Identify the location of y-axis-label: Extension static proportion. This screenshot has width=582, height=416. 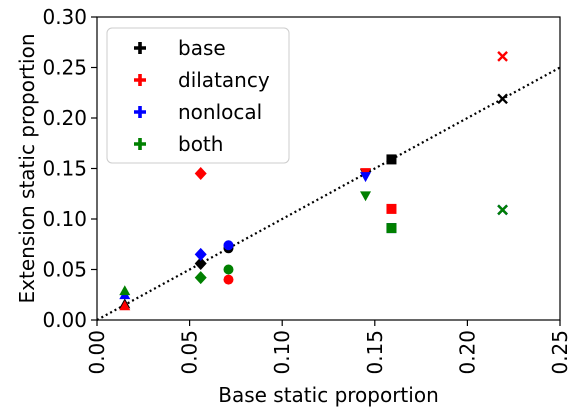
(27, 169).